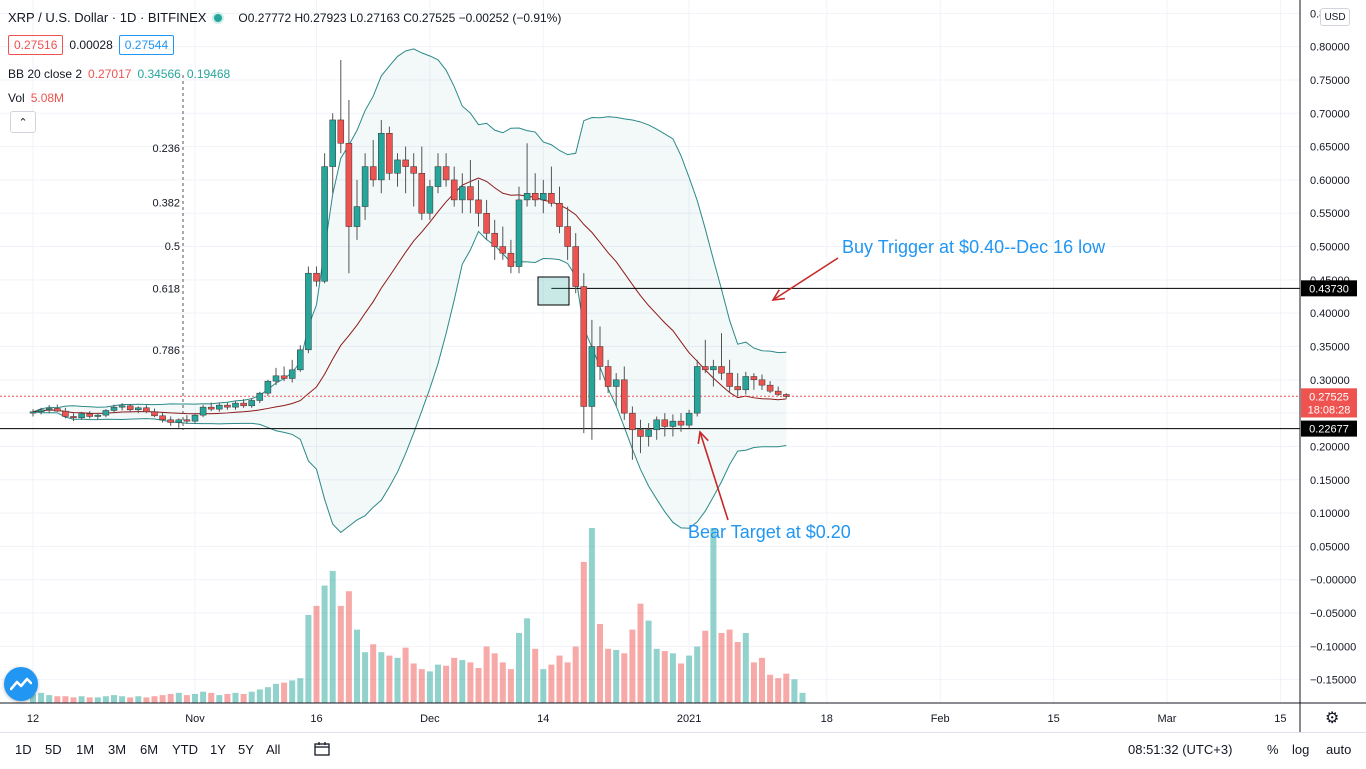 Image resolution: width=1366 pixels, height=769 pixels. I want to click on settings-gear-icon: ⚙, so click(1332, 718).